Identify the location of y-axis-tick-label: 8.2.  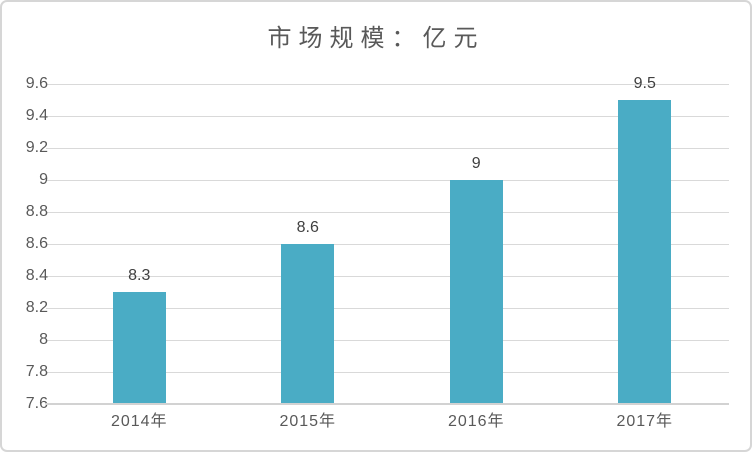
(36, 307).